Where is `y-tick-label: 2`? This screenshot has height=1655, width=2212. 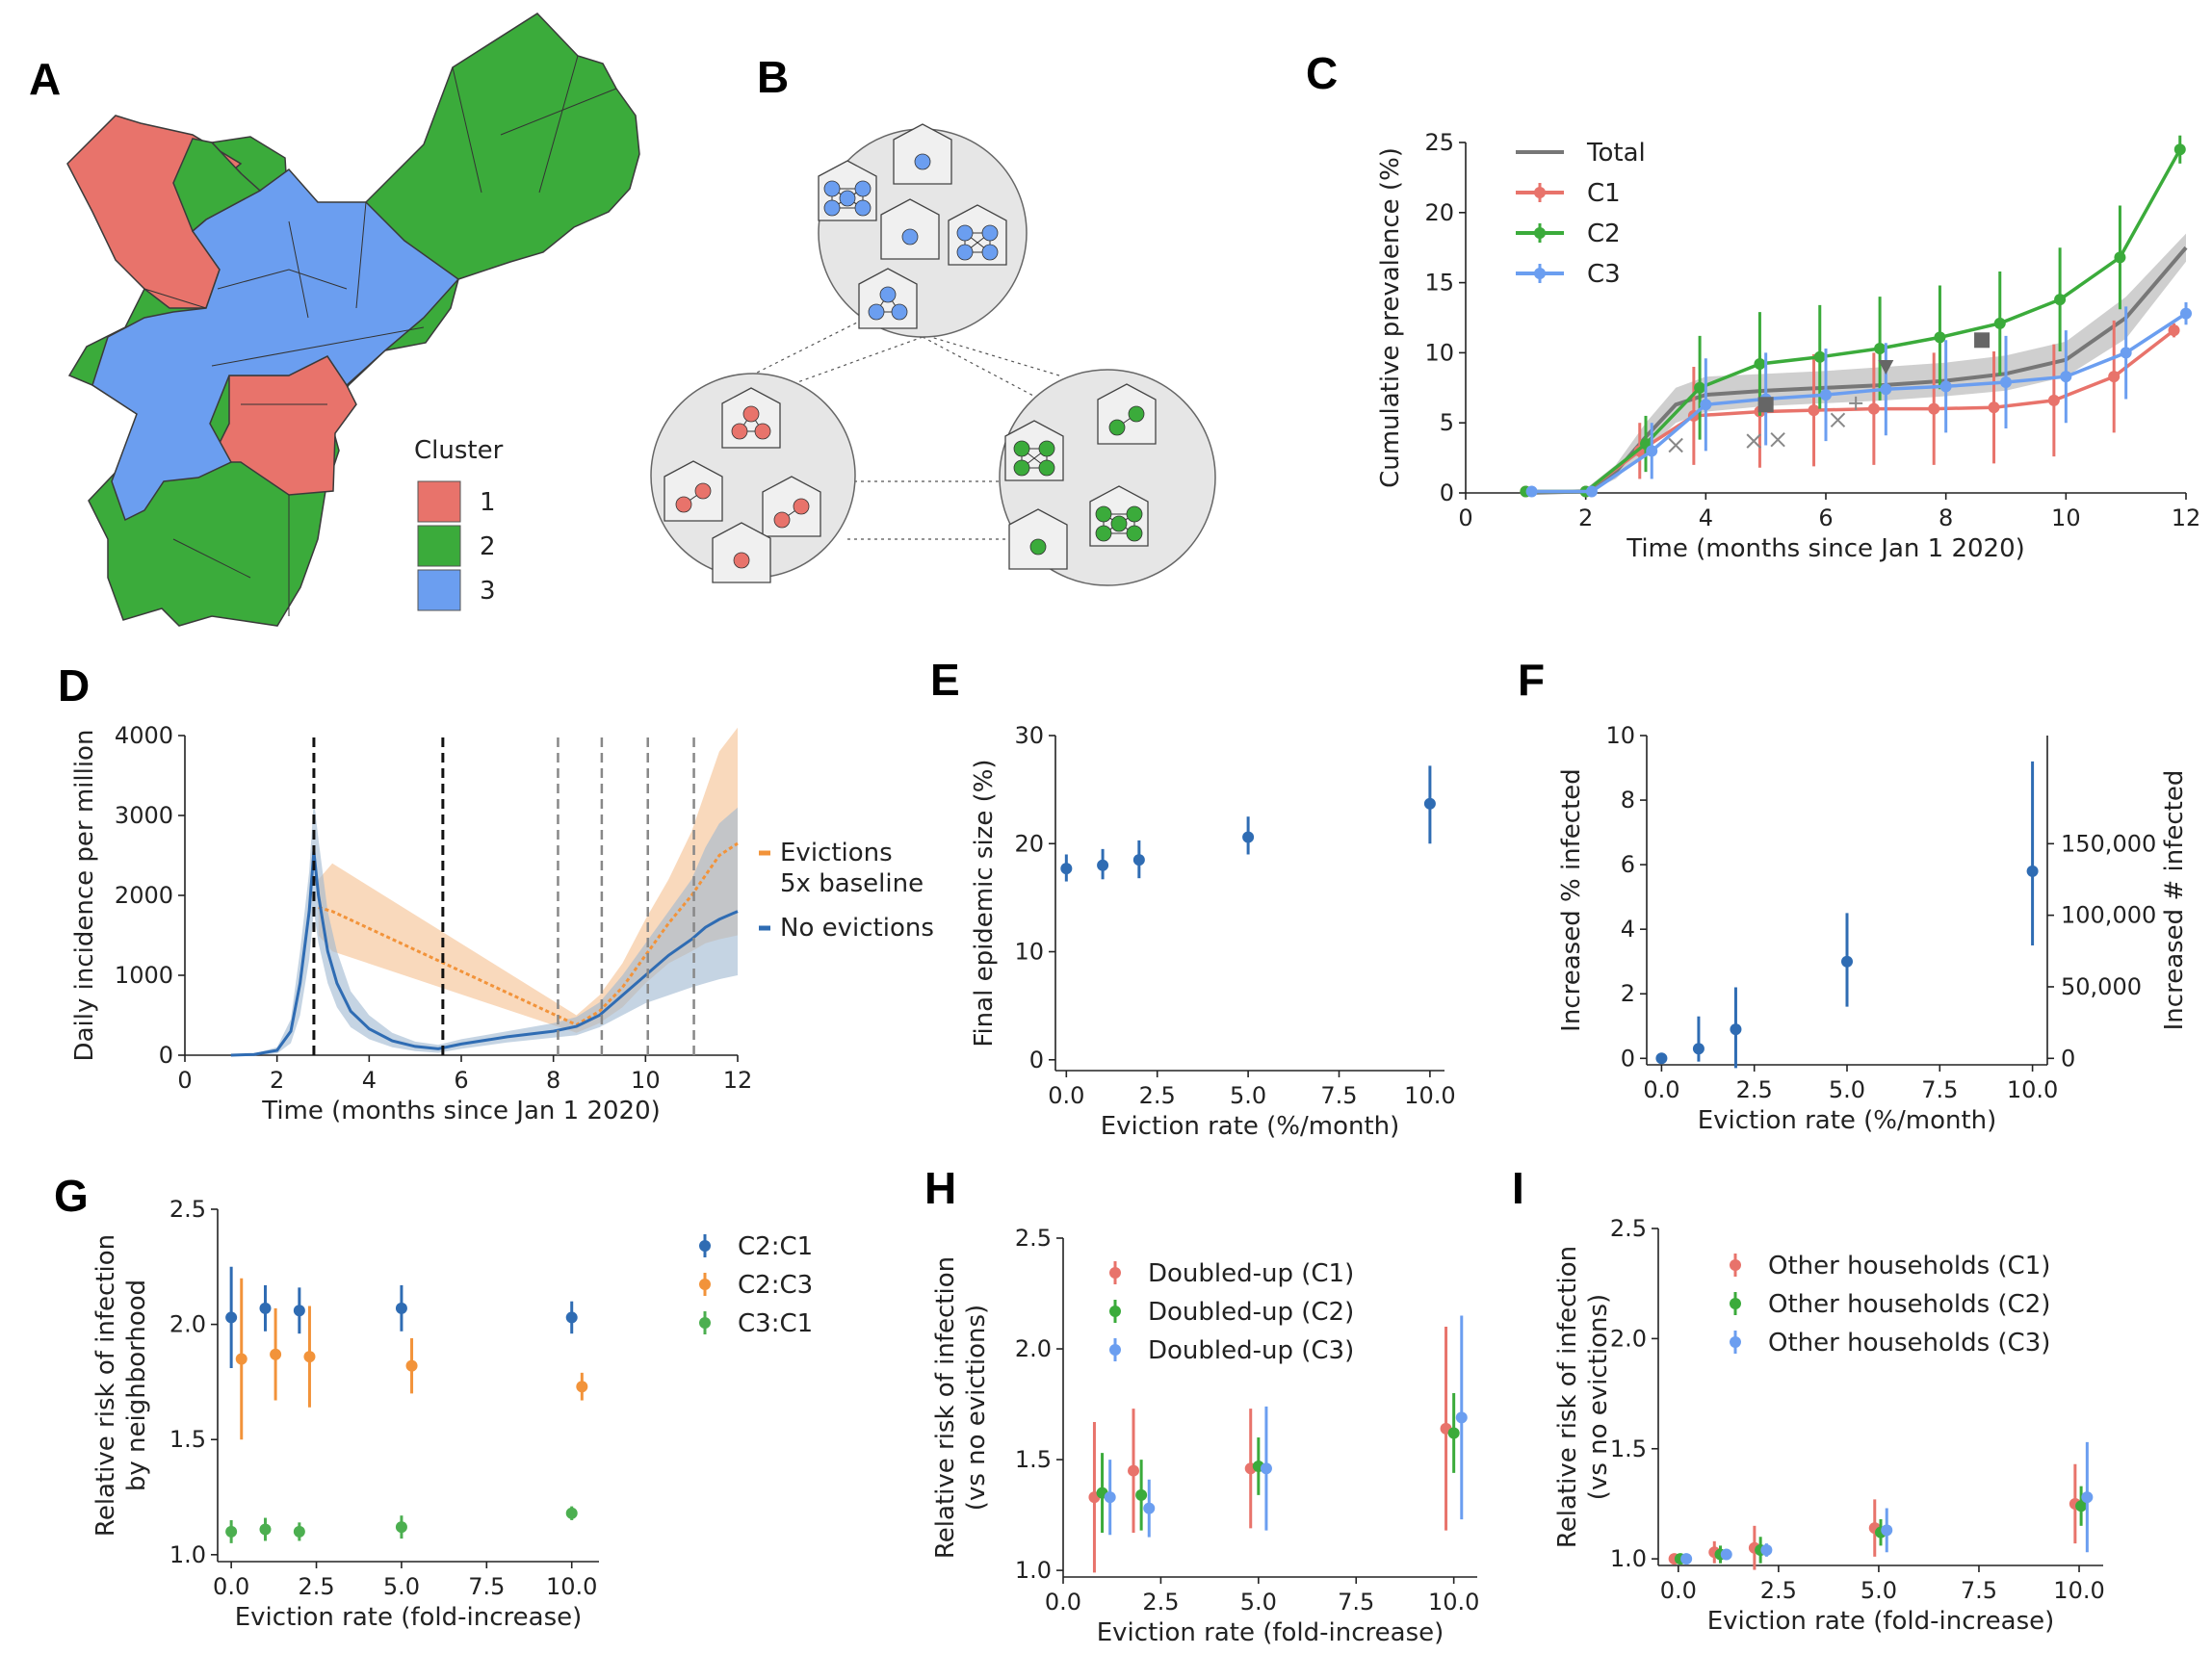 y-tick-label: 2 is located at coordinates (1628, 993).